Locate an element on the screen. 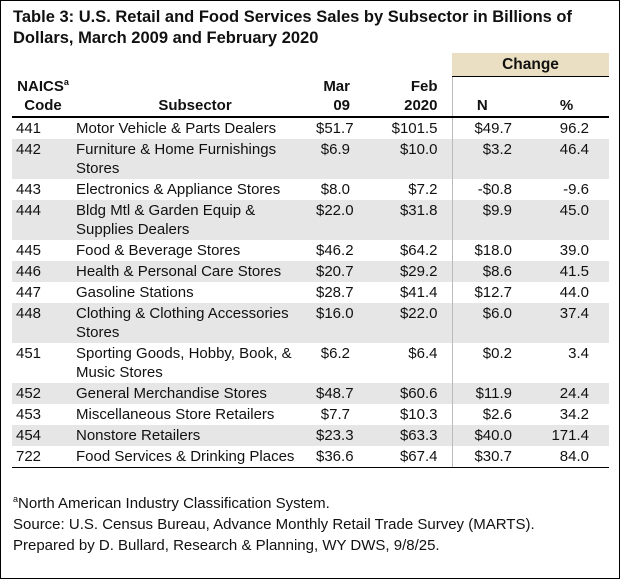 The height and width of the screenshot is (579, 620). subsector: Furniture & Home Furnishings Stores is located at coordinates (195, 158).